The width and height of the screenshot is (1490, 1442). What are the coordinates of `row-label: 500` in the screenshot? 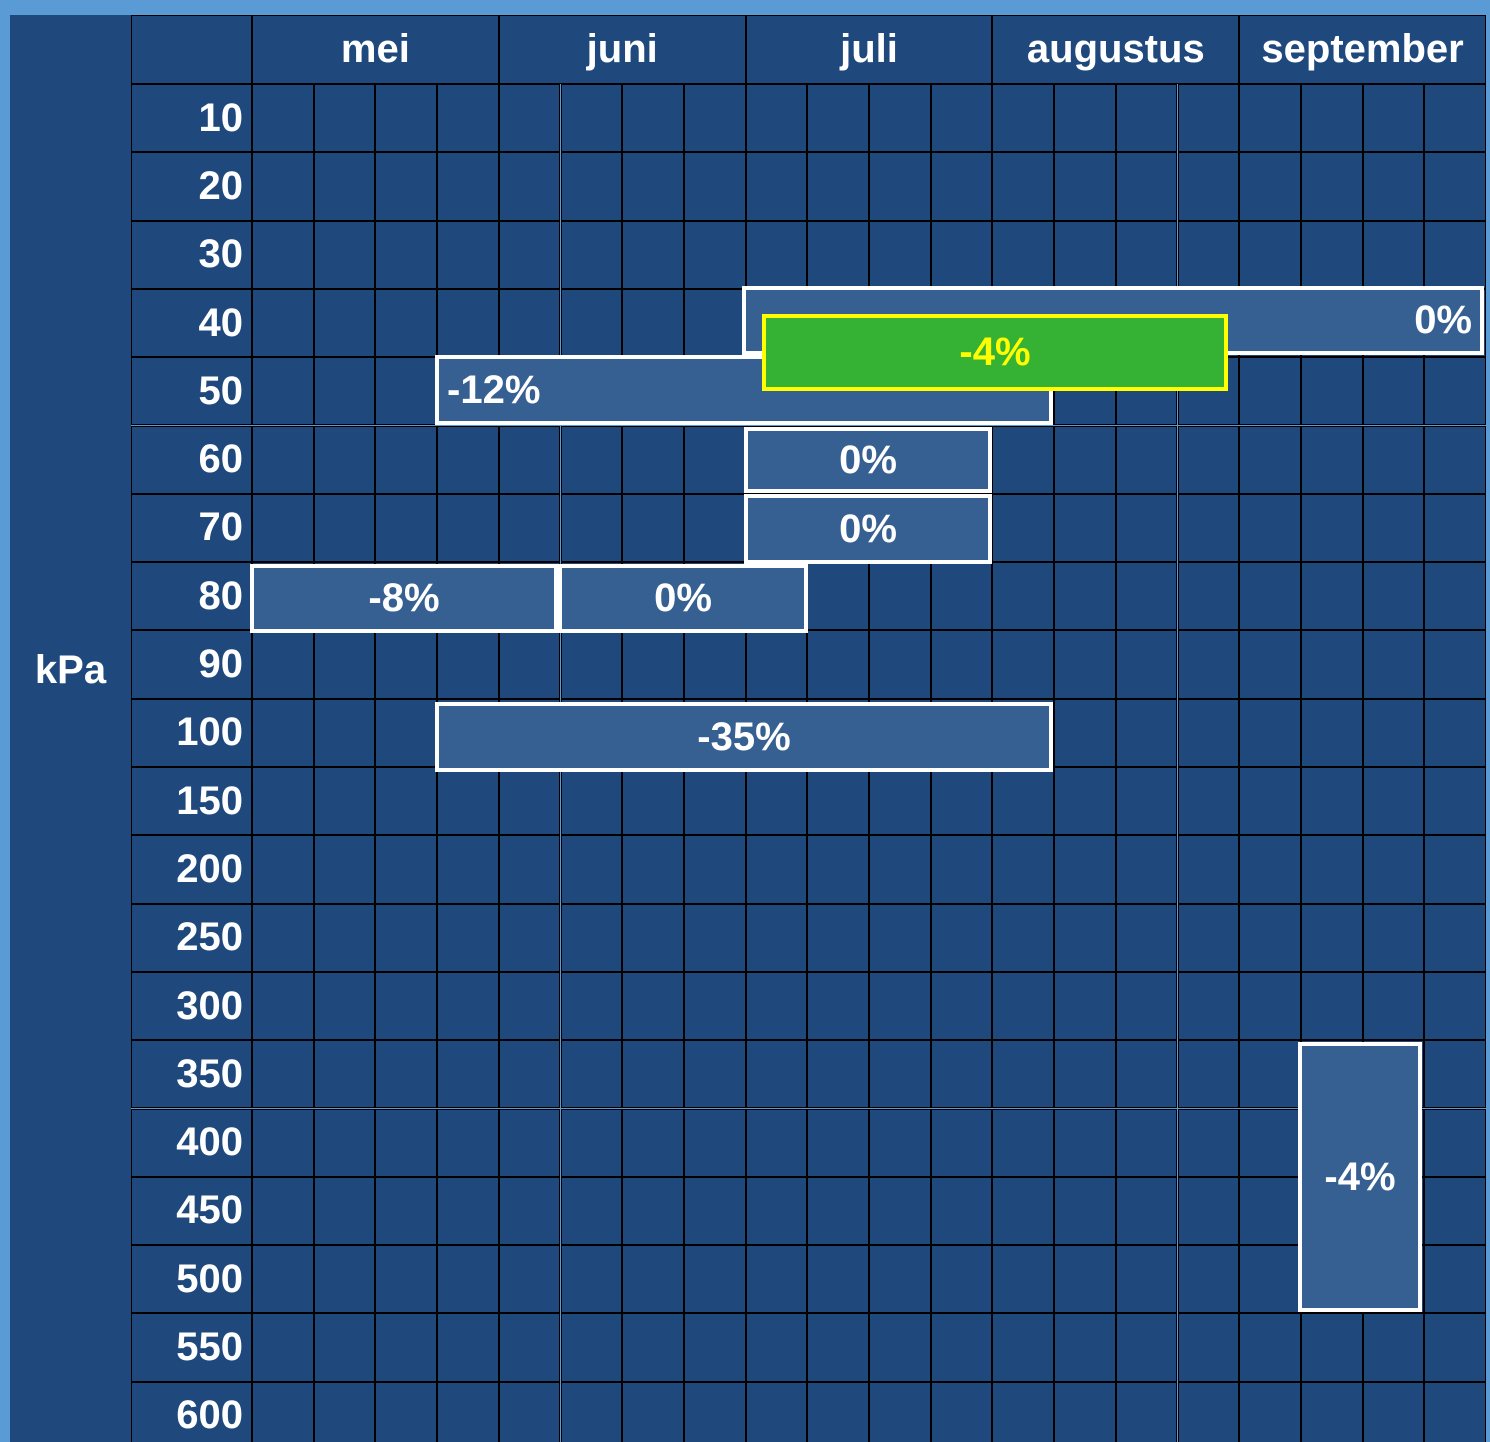 It's located at (191, 1279).